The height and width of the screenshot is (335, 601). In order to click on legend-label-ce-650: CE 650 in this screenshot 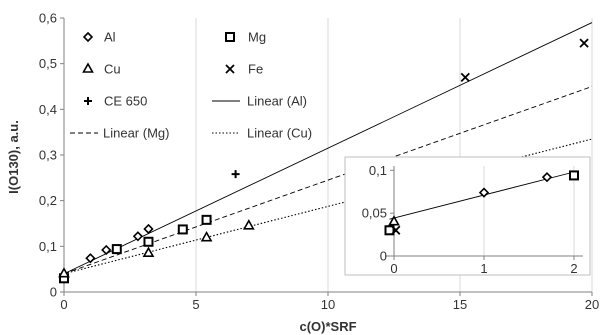, I will do `click(125, 101)`.